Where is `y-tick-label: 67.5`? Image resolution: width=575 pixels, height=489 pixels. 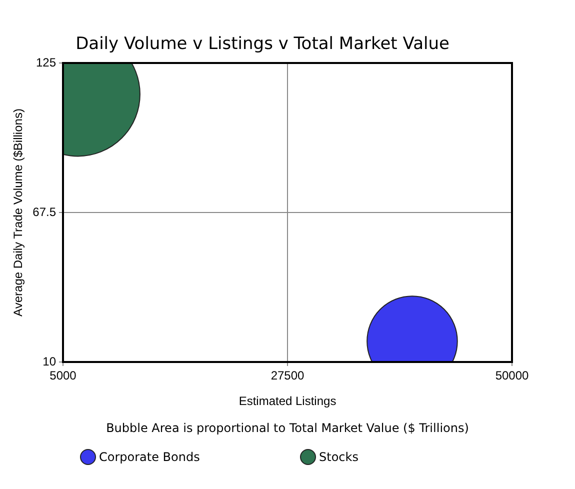 y-tick-label: 67.5 is located at coordinates (44, 211).